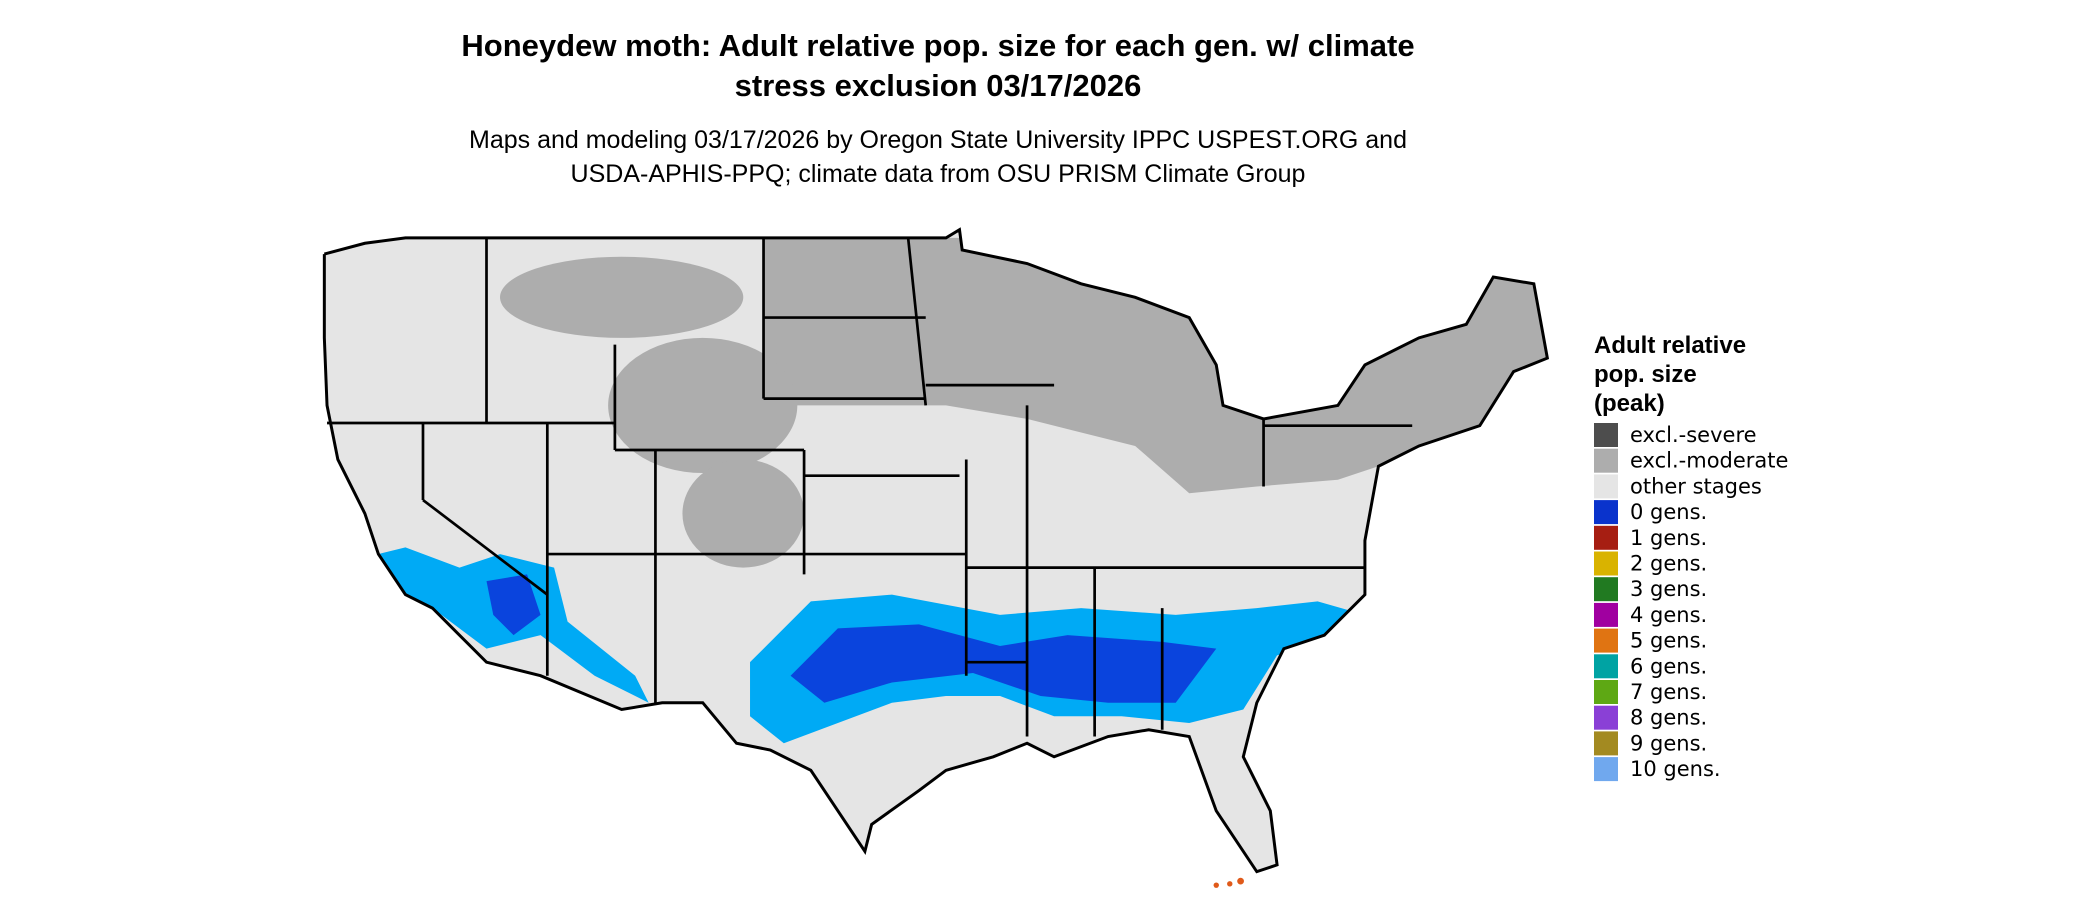  I want to click on legend-label: excl.-severe, so click(1693, 435).